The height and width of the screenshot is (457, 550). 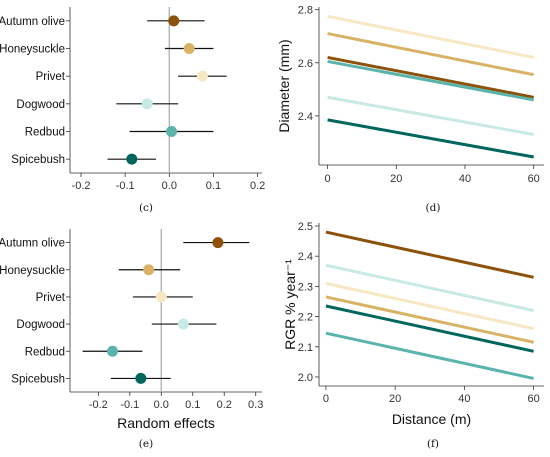 What do you see at coordinates (431, 419) in the screenshot?
I see `x-axis-title: Distance (m)` at bounding box center [431, 419].